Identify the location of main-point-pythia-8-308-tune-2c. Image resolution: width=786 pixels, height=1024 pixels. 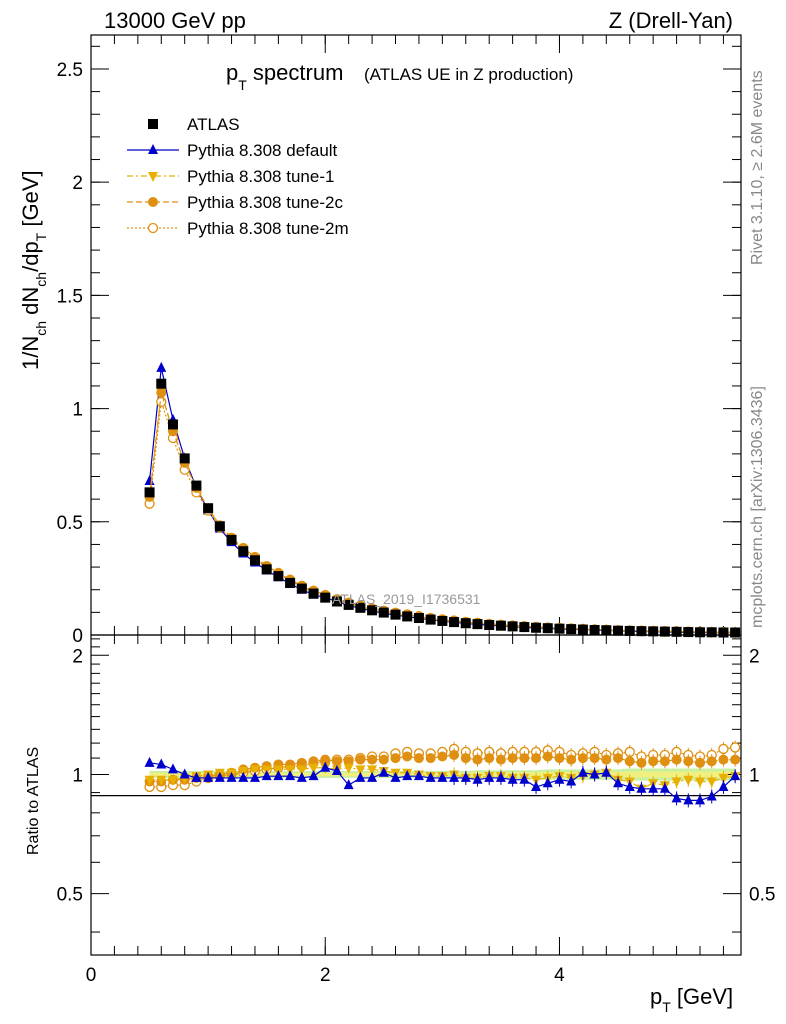
(161, 392).